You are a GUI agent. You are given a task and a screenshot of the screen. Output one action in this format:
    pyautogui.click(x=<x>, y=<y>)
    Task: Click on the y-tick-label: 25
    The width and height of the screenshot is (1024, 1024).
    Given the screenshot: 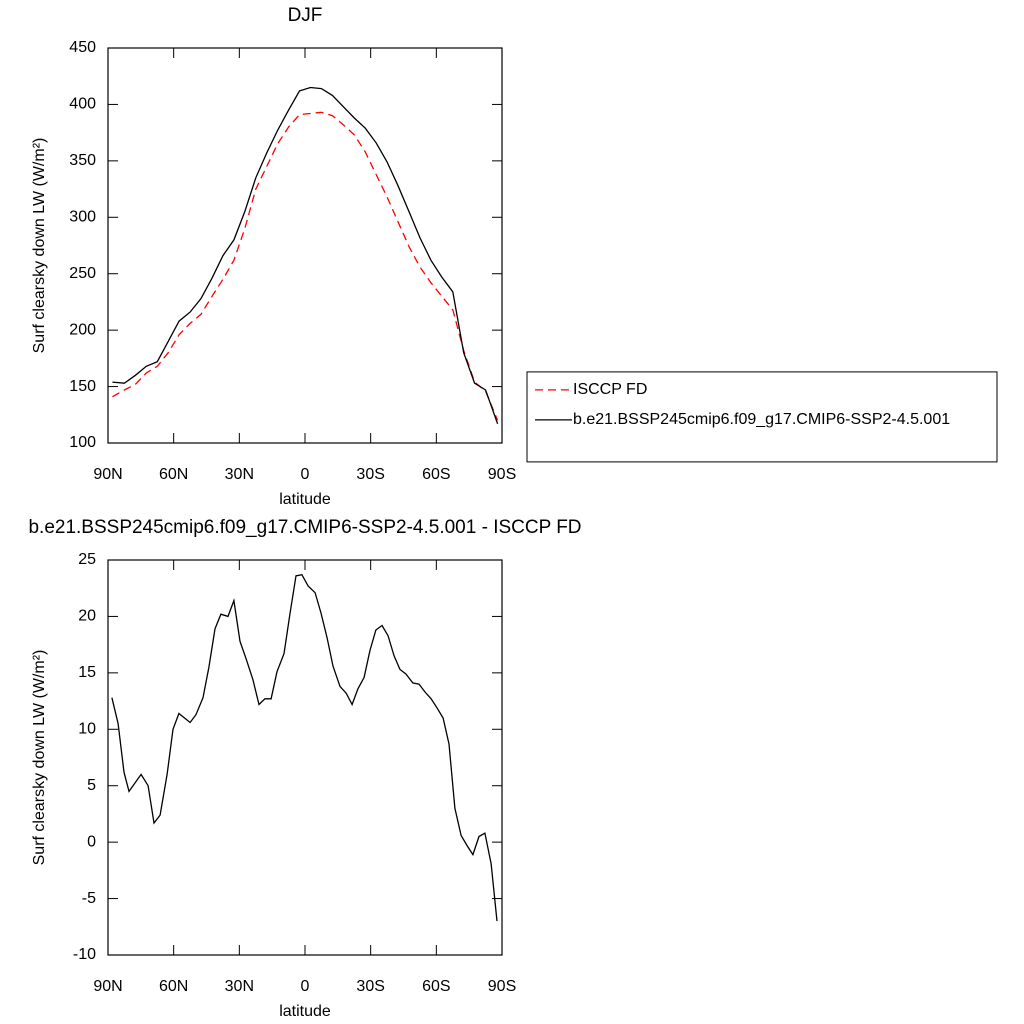 What is the action you would take?
    pyautogui.click(x=87, y=559)
    